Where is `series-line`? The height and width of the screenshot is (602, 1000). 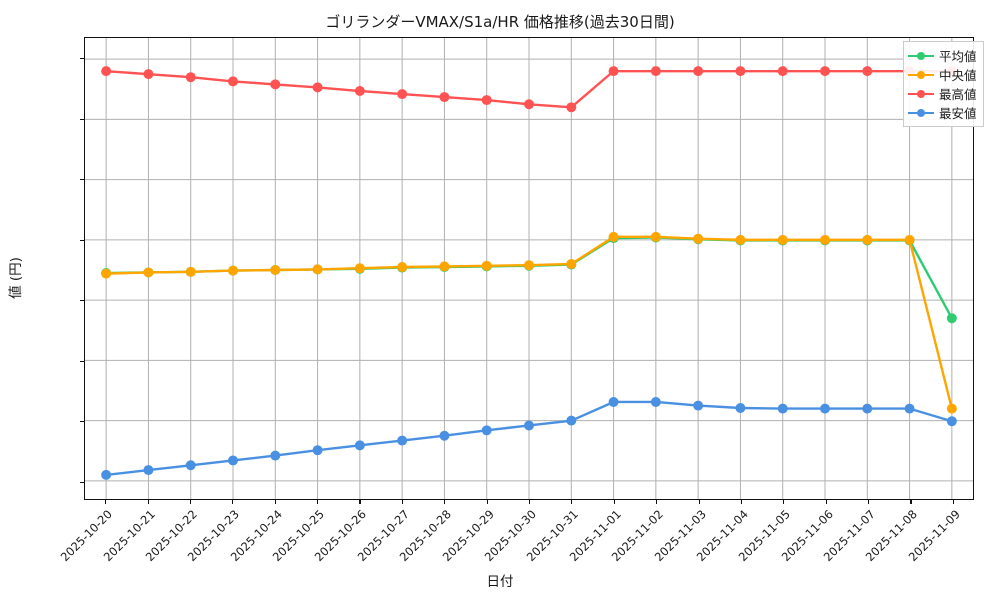 series-line is located at coordinates (529, 278).